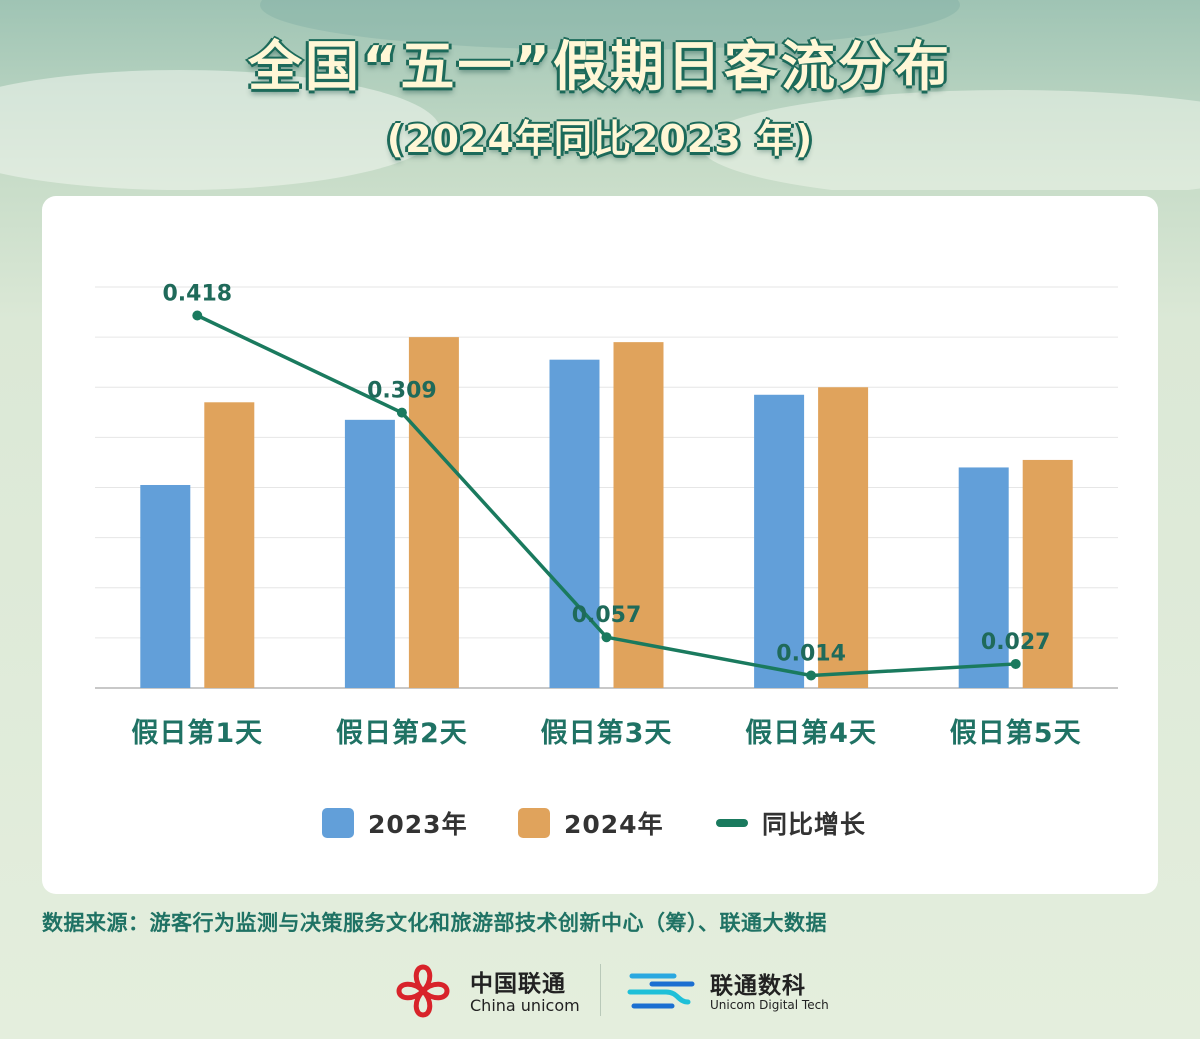  What do you see at coordinates (614, 824) in the screenshot?
I see `legend-label: 2024年` at bounding box center [614, 824].